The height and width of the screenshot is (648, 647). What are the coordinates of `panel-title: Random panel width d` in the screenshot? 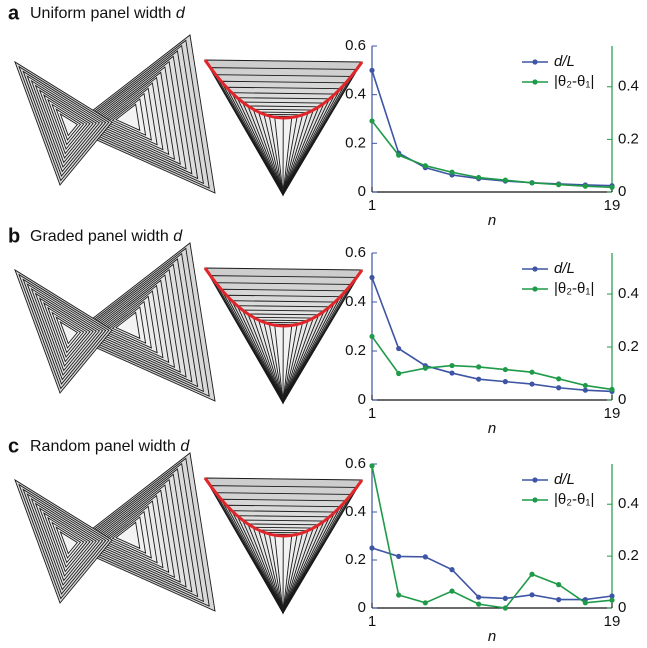 It's located at (110, 446).